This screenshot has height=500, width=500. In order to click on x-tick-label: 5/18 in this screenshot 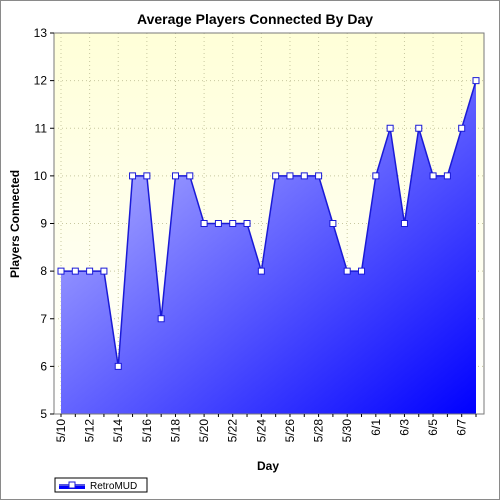, I will do `click(175, 431)`.